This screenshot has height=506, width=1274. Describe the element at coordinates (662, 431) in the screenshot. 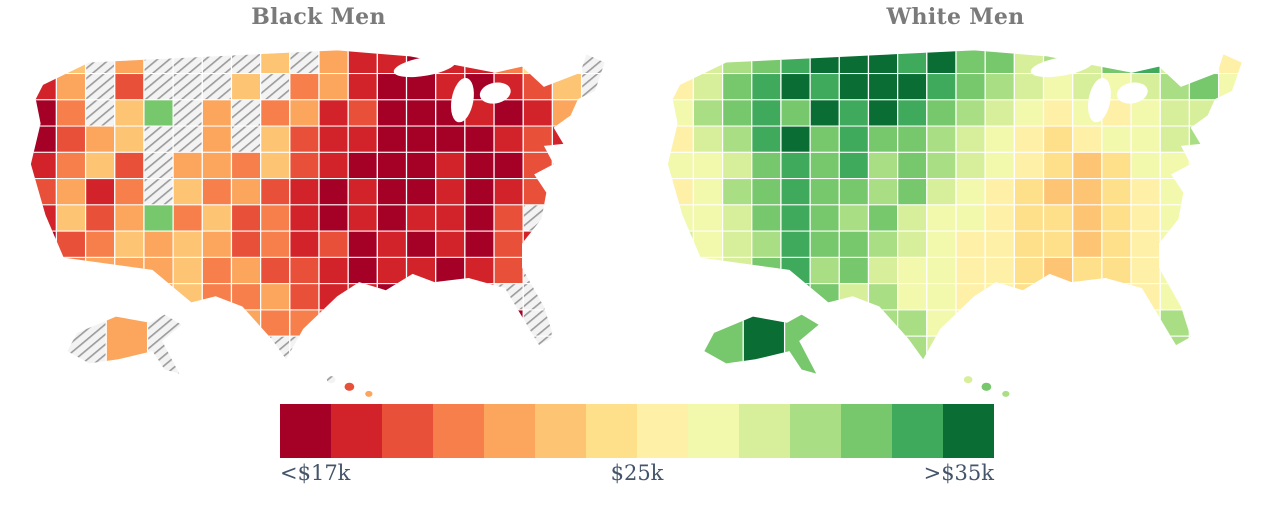

I see `legend-swatch` at that location.